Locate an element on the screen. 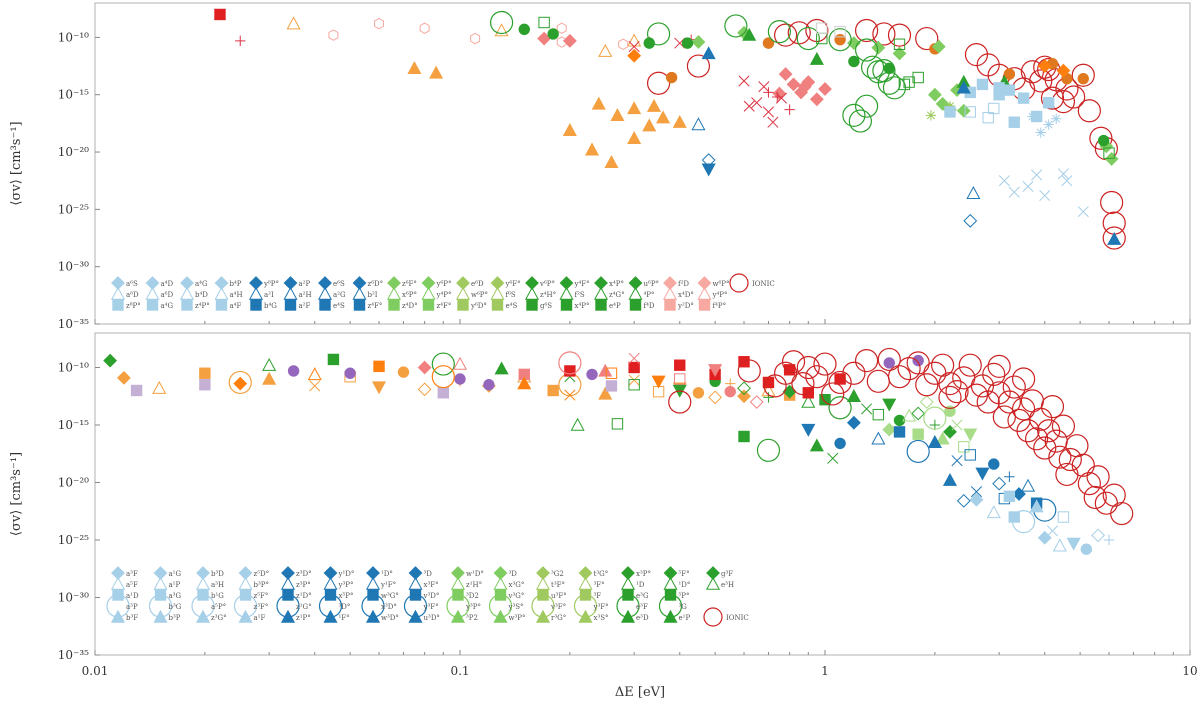  legend-label: ³F° is located at coordinates (599, 585).